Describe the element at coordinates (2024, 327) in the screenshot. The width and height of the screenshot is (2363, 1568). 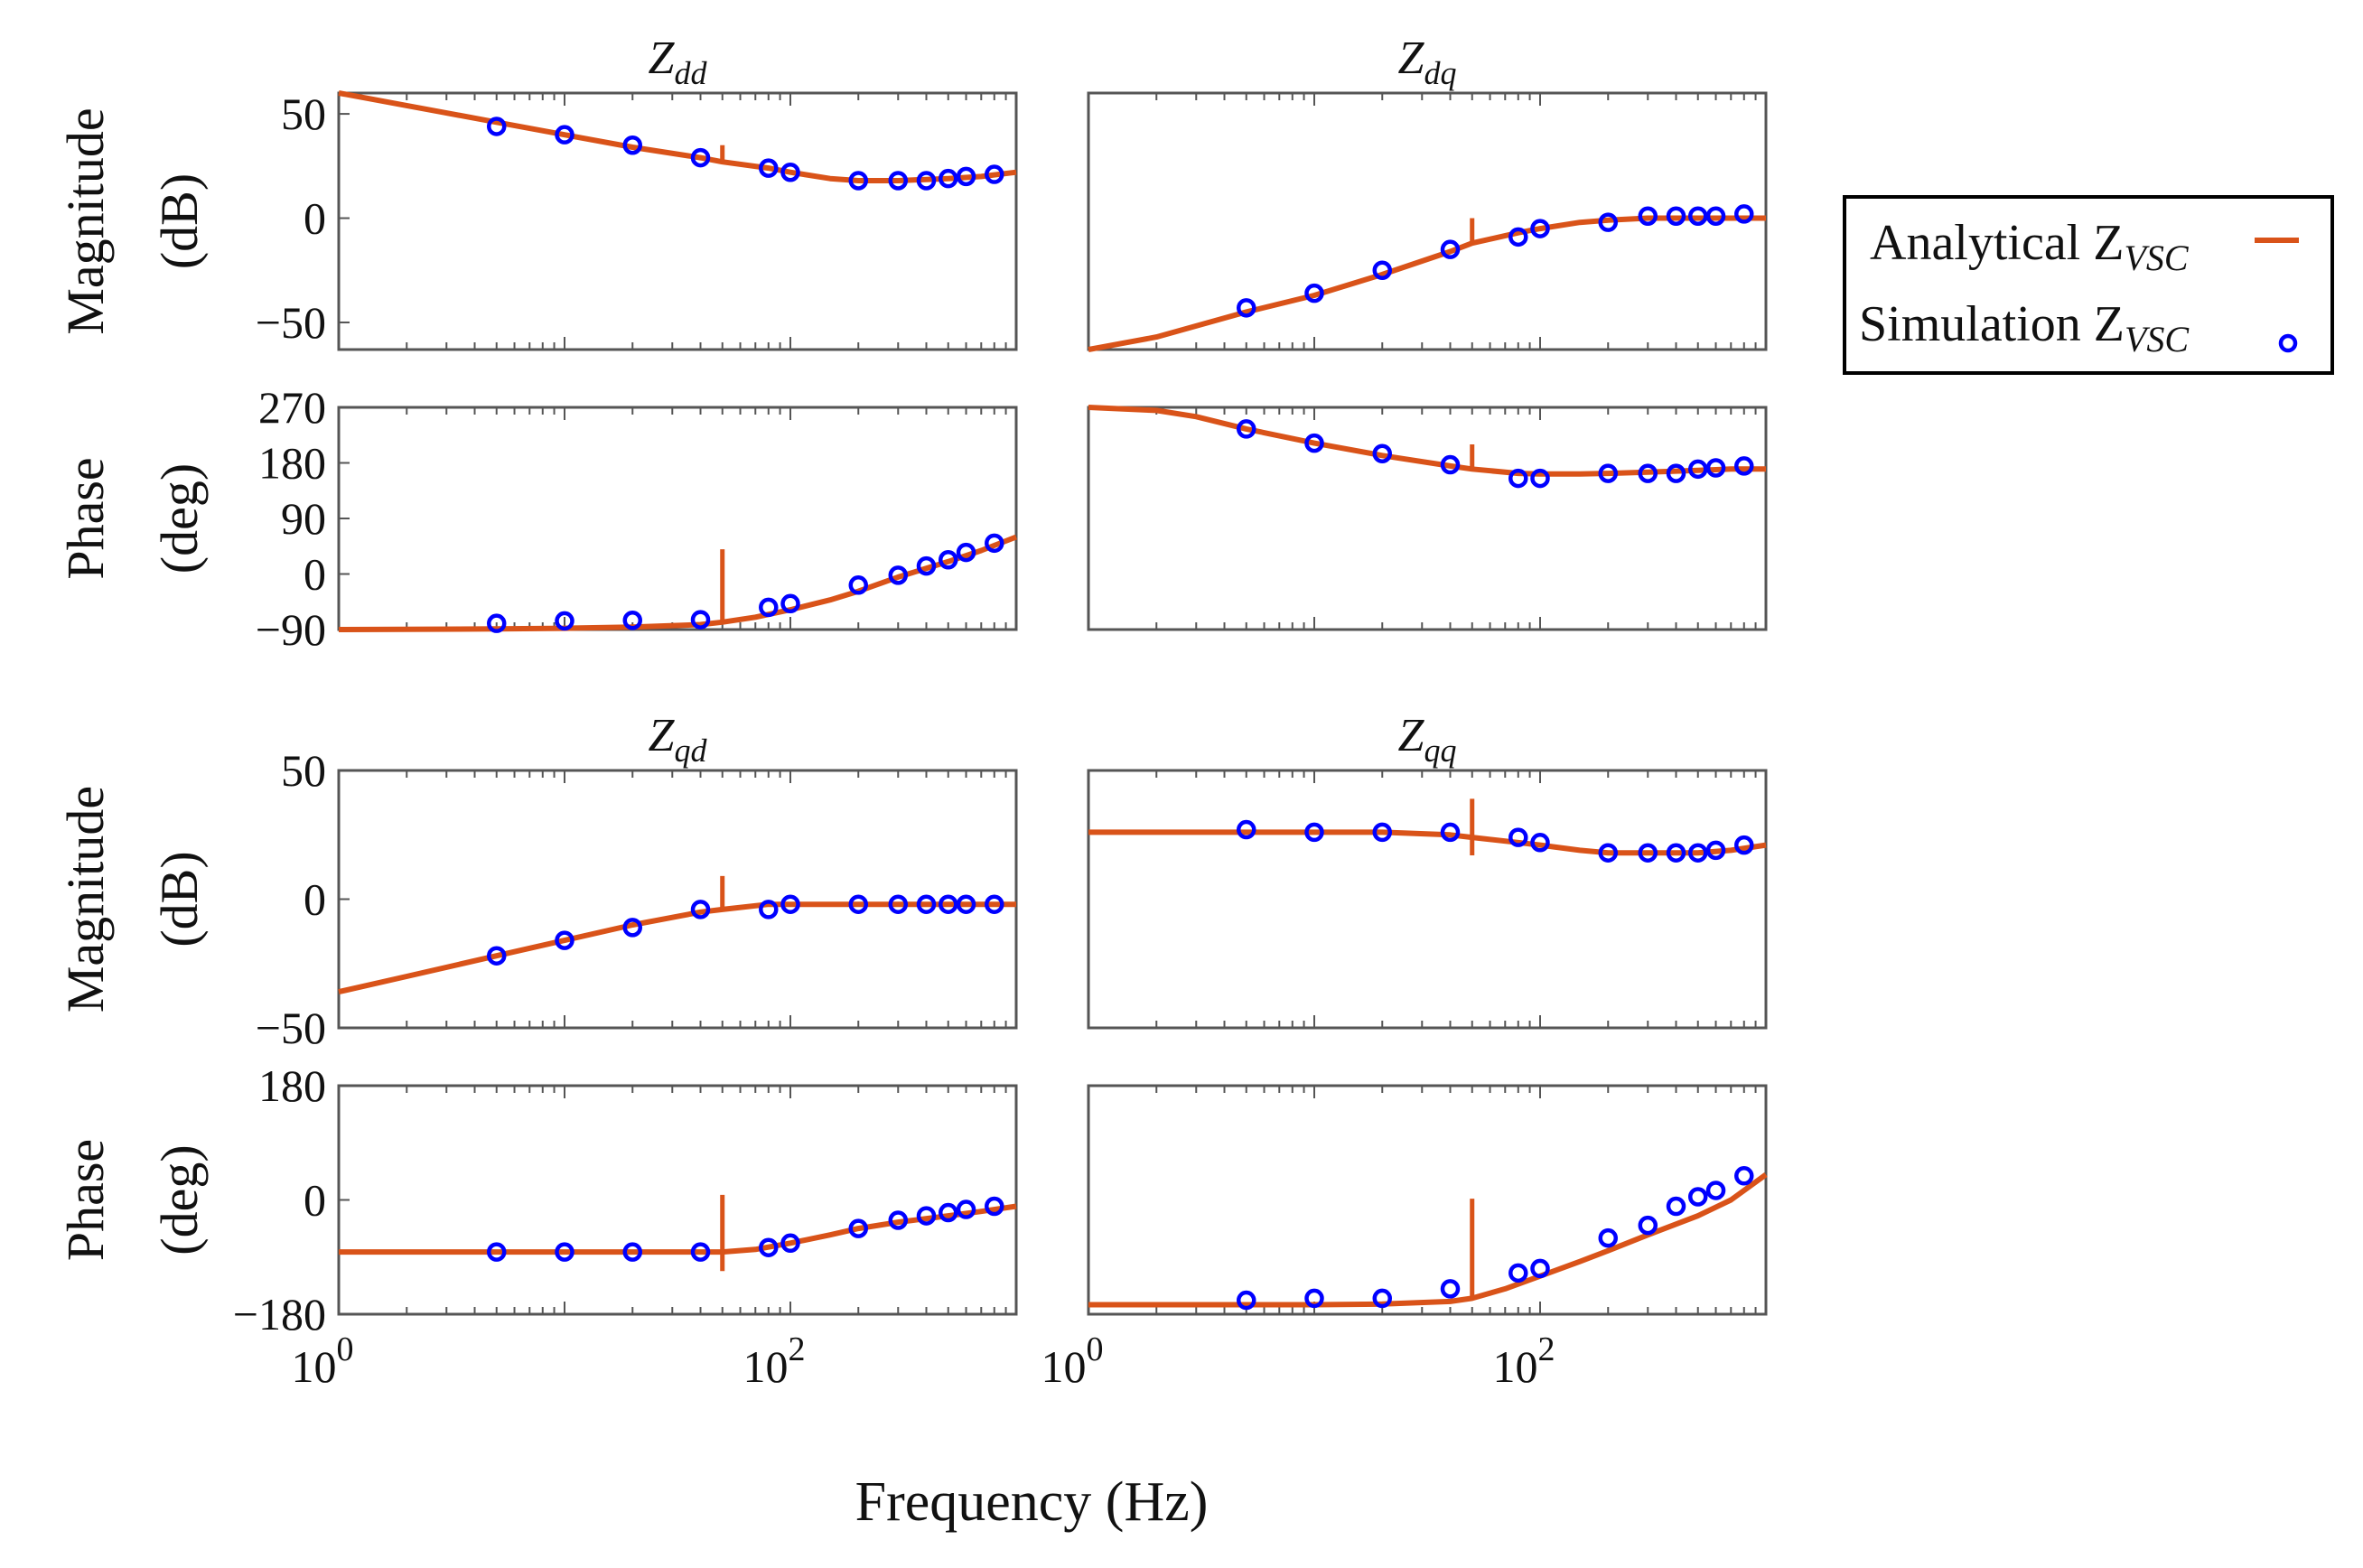
I see `legend-simulation-label: Simulation ZVSC` at that location.